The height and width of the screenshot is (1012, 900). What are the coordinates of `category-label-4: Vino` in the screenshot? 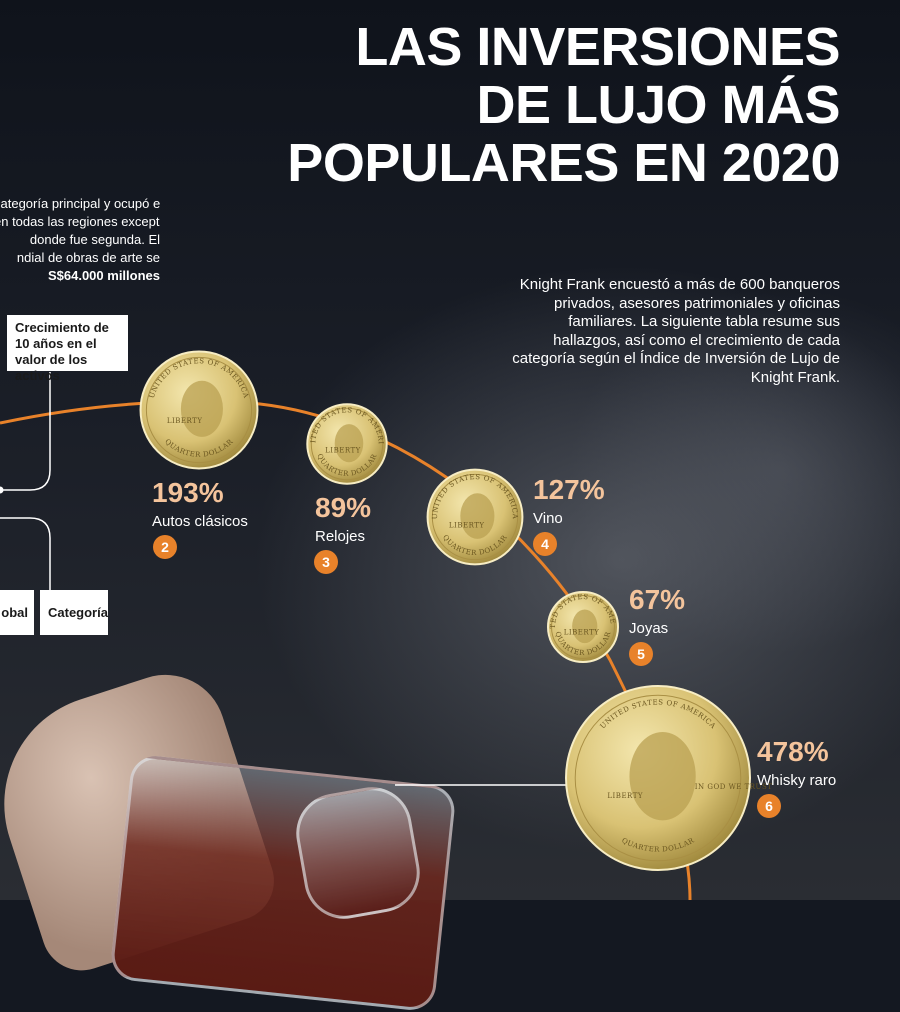 It's located at (548, 518).